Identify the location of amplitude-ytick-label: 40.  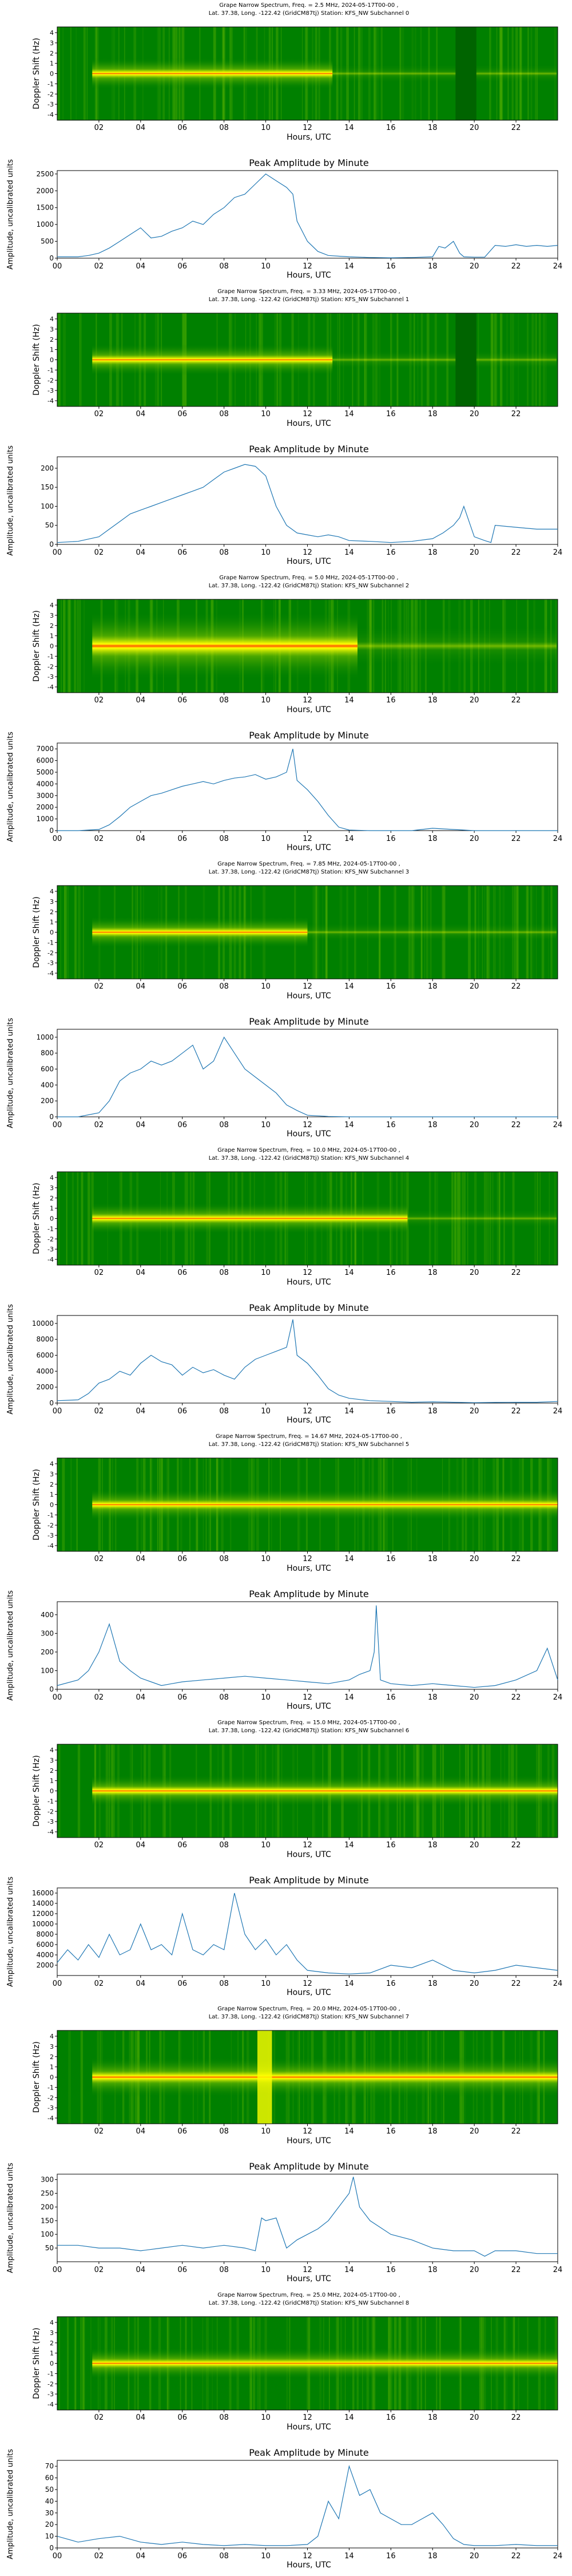
(49, 2501).